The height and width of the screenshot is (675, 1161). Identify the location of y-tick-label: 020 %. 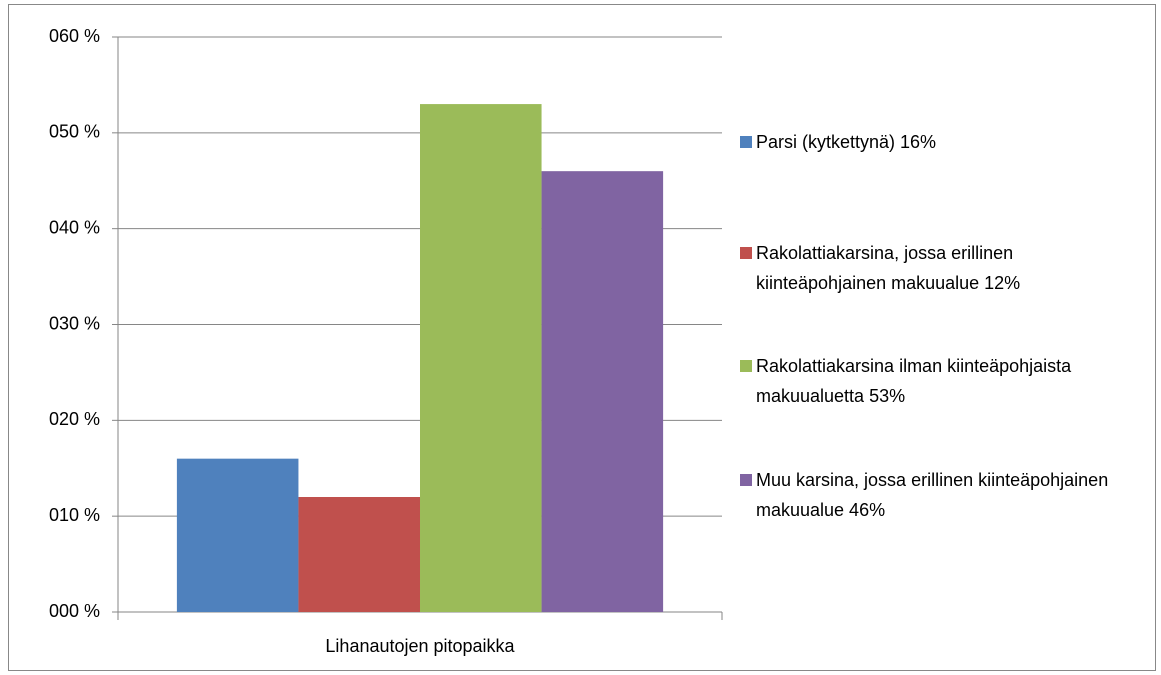
(74, 419).